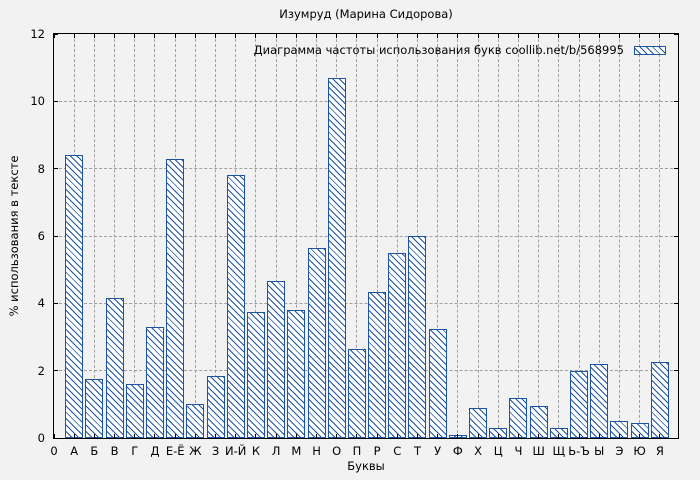 This screenshot has width=700, height=480. What do you see at coordinates (357, 451) in the screenshot?
I see `x-tick-label-П: П` at bounding box center [357, 451].